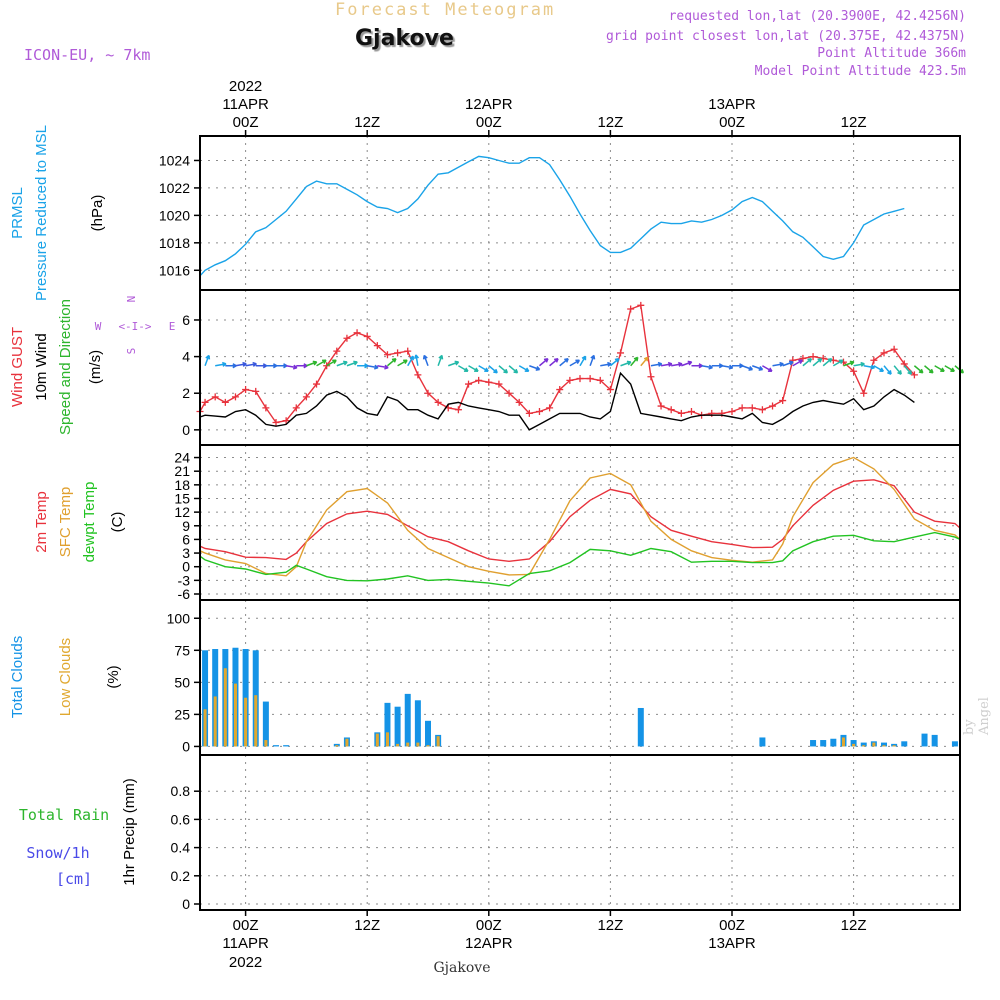 The image size is (1000, 1000). What do you see at coordinates (89, 522) in the screenshot?
I see `temperature-axis-label: dewpt Temp` at bounding box center [89, 522].